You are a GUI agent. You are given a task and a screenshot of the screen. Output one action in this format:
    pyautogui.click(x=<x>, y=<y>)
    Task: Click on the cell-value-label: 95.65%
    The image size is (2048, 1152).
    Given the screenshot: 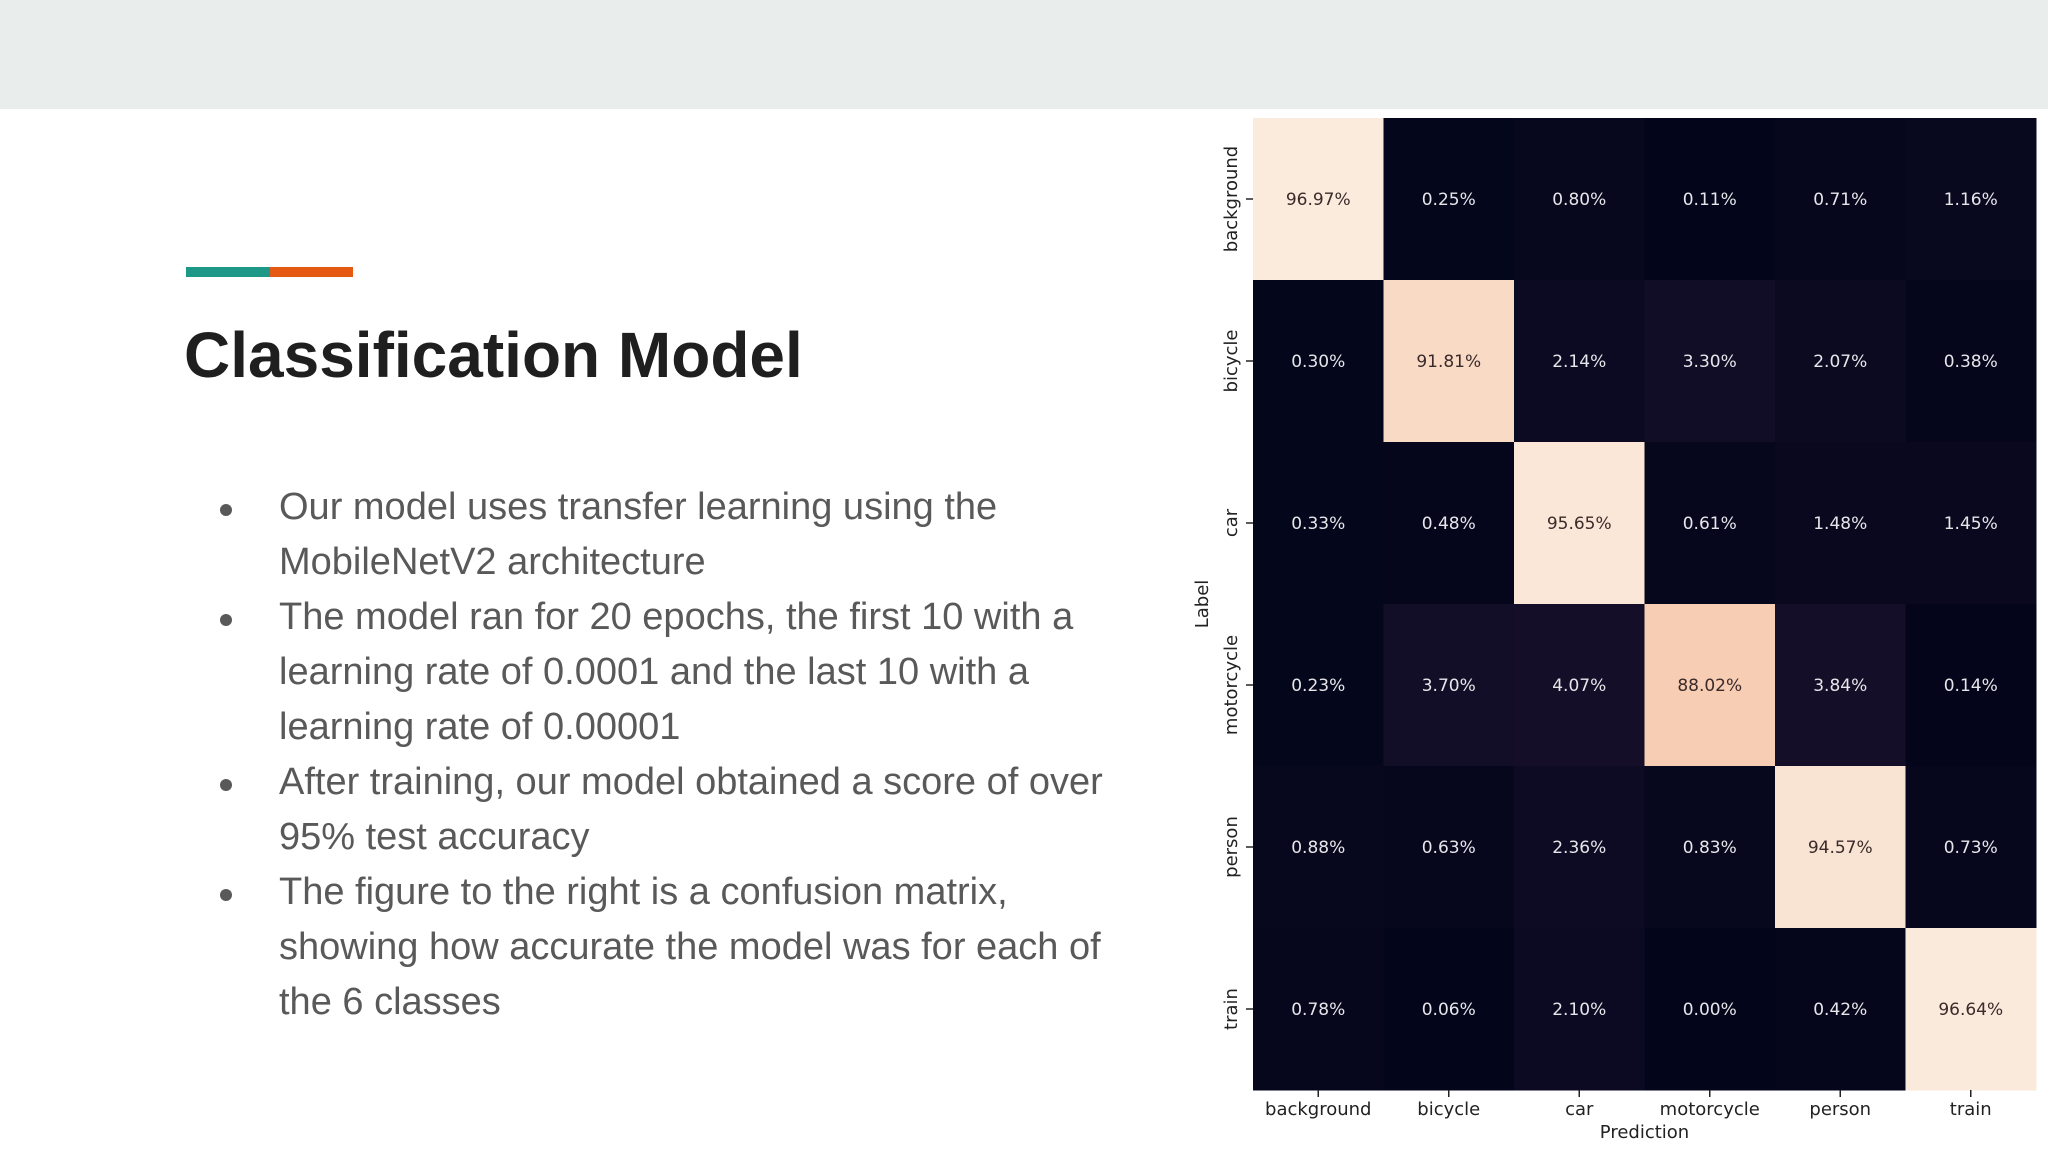 What is the action you would take?
    pyautogui.click(x=1579, y=524)
    